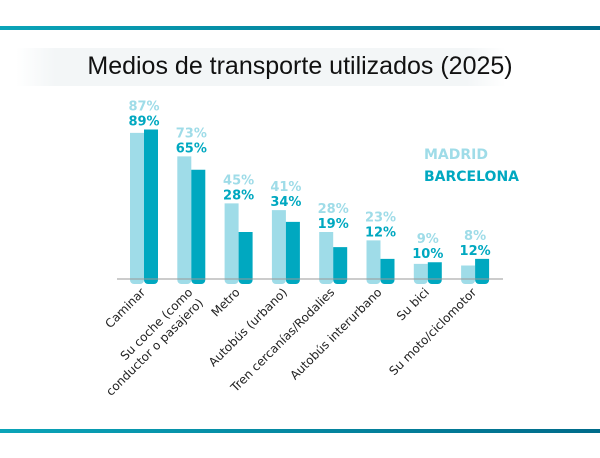 This screenshot has width=600, height=458. Describe the element at coordinates (475, 236) in the screenshot. I see `value-label-madrid: 8%` at that location.